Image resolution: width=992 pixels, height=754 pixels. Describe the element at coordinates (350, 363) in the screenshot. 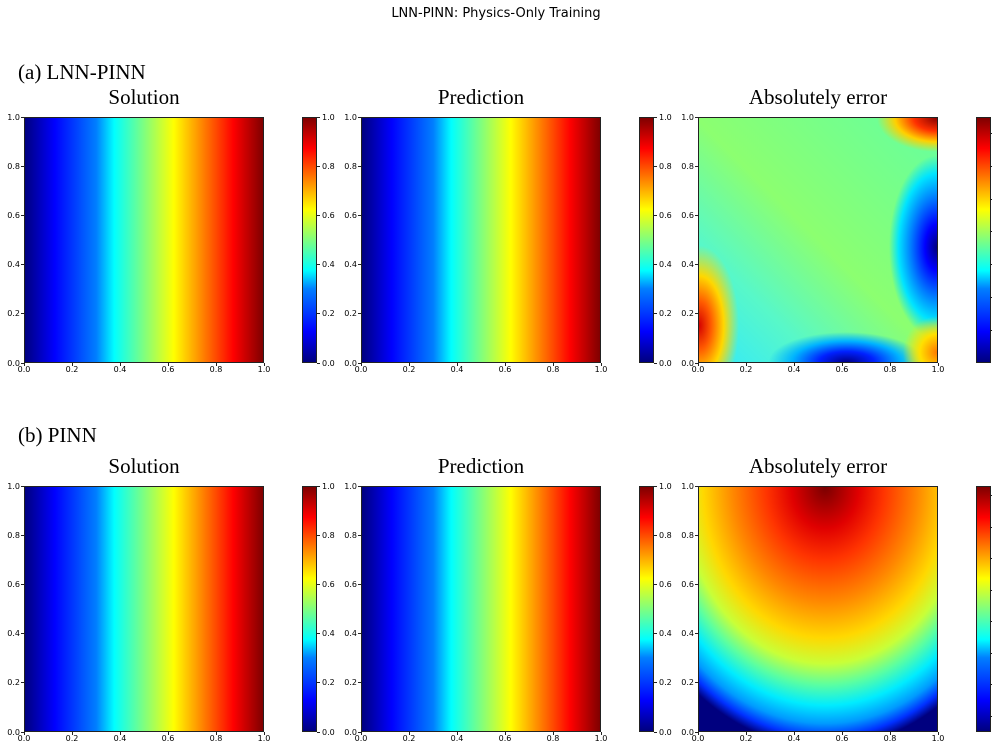

I see `y-tick-label: 0.0` at that location.